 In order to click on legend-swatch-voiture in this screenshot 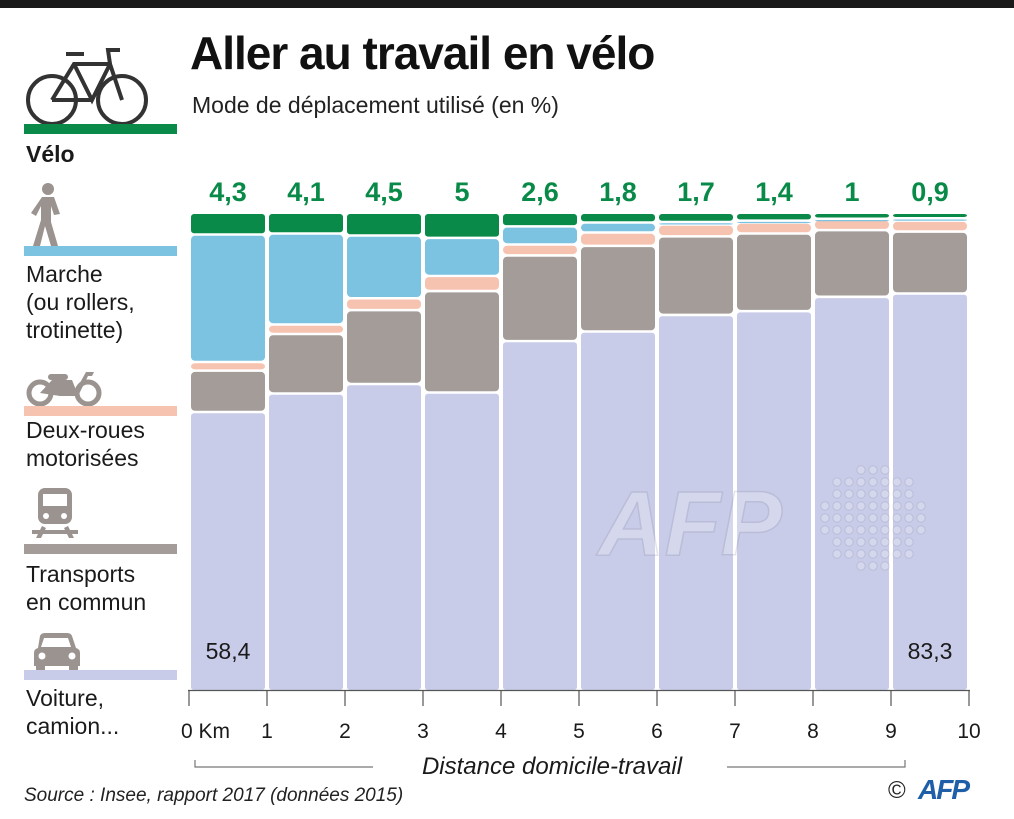, I will do `click(100, 675)`.